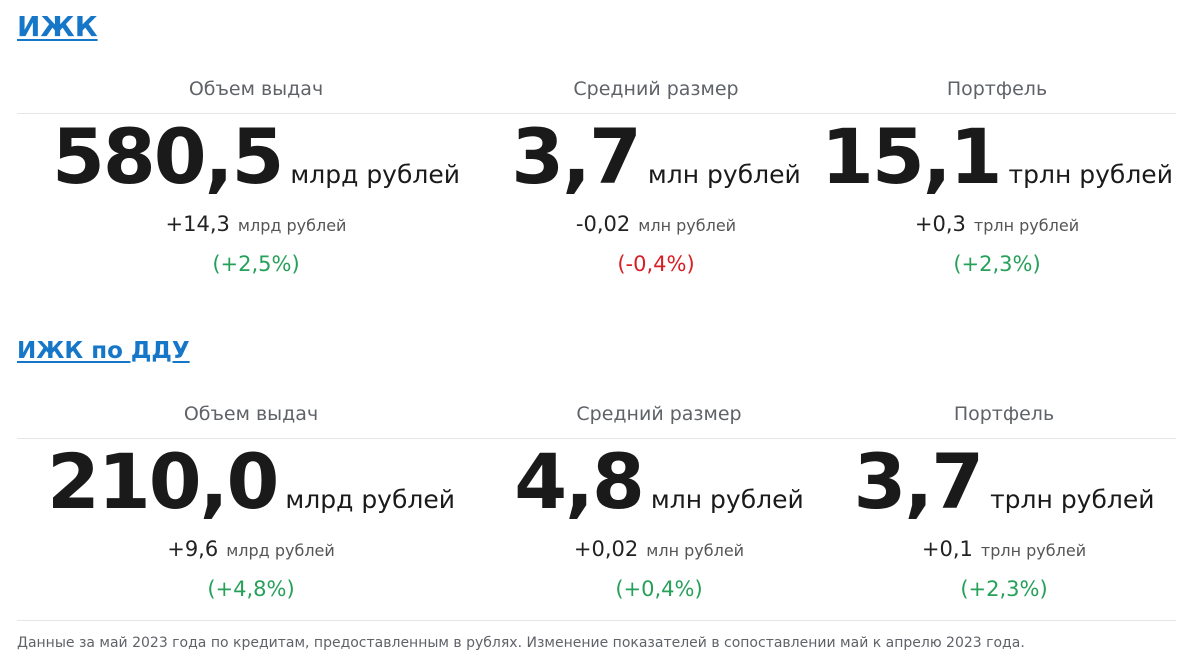 Image resolution: width=1200 pixels, height=661 pixels. I want to click on metric-delta: -0,02, so click(603, 224).